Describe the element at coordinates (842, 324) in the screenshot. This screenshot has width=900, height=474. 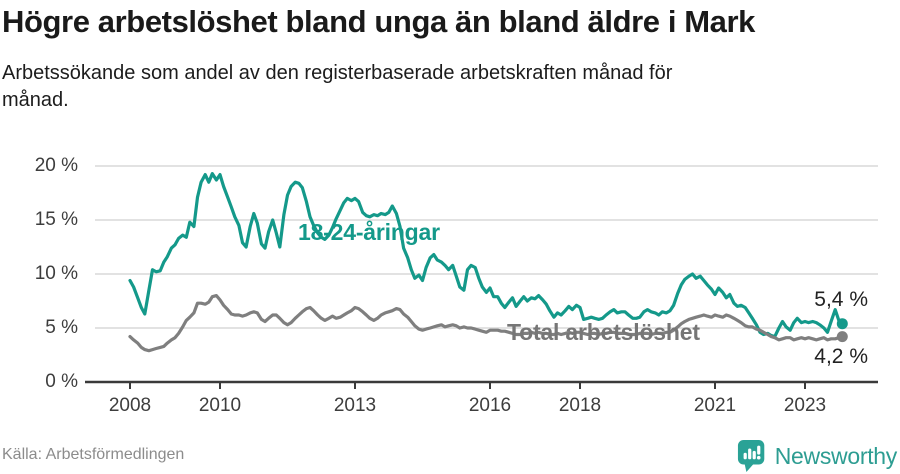
I see `series-end-dot-youth` at that location.